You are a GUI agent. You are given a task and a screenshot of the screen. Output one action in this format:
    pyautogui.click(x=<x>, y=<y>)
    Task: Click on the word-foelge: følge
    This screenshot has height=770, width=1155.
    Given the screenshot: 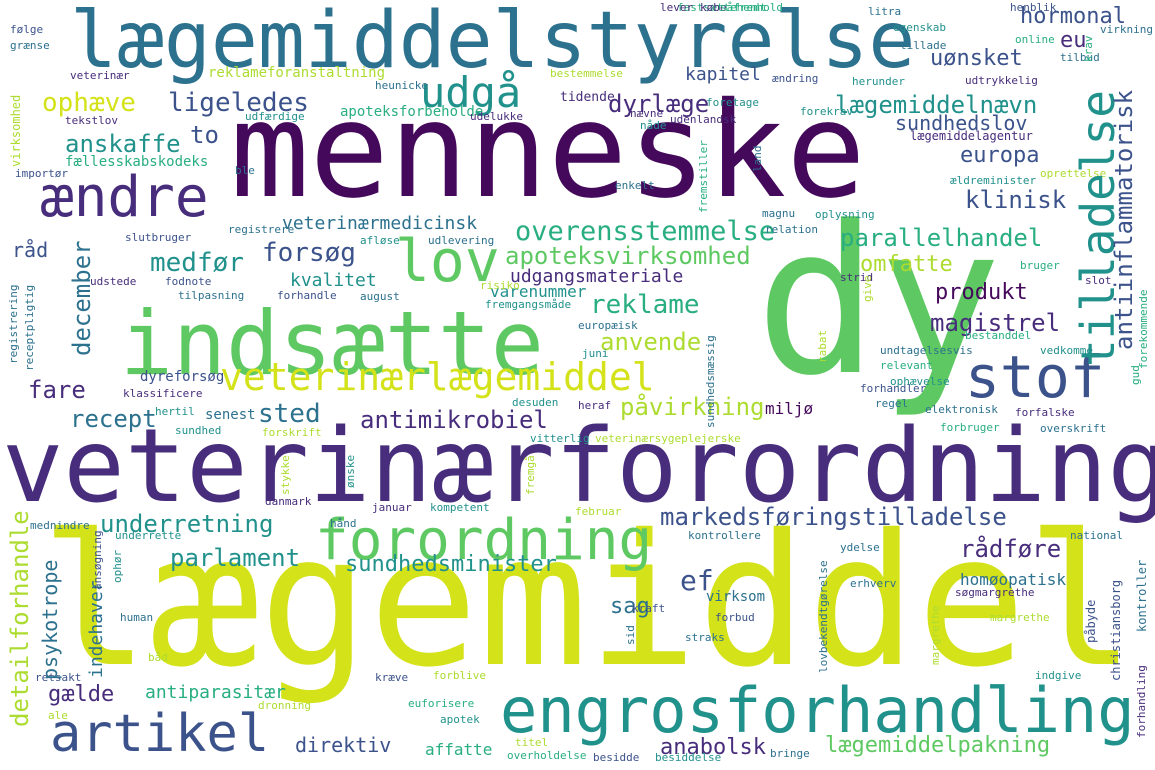 What is the action you would take?
    pyautogui.click(x=27, y=29)
    